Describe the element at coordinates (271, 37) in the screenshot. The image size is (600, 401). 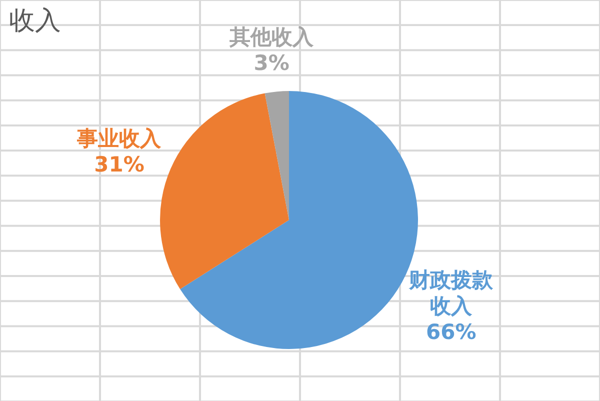
I see `slice-label: 其他收入` at that location.